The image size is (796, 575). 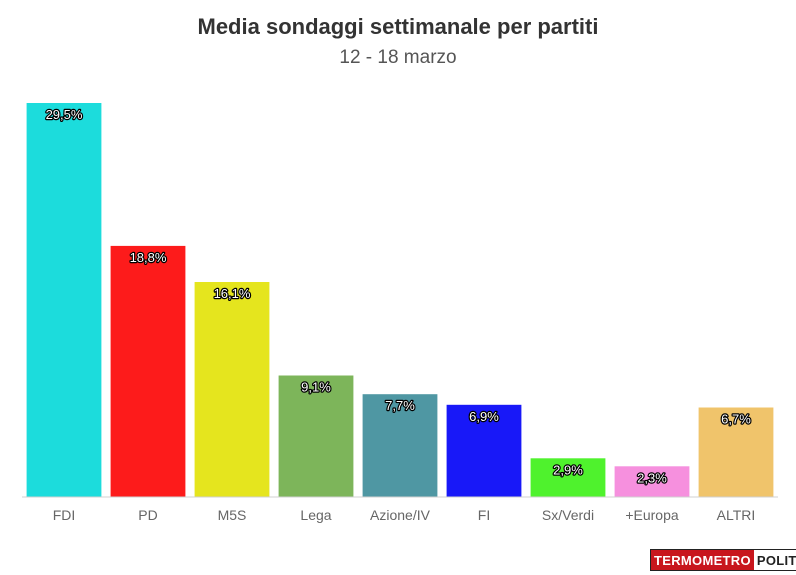 I want to click on value-label: 2,3%, so click(x=652, y=477).